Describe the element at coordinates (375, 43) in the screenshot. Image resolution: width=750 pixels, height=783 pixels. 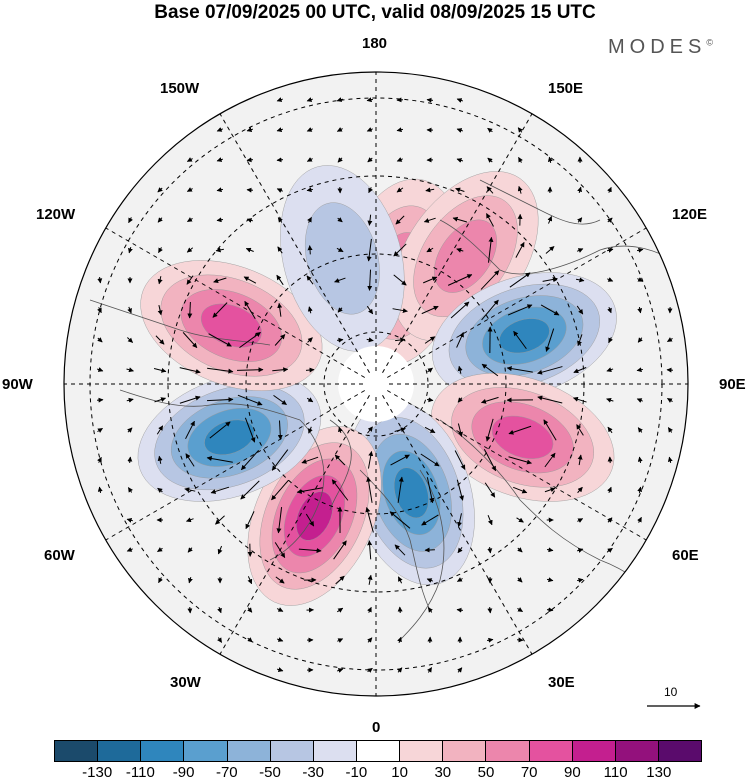
I see `lon-label-180: 180` at that location.